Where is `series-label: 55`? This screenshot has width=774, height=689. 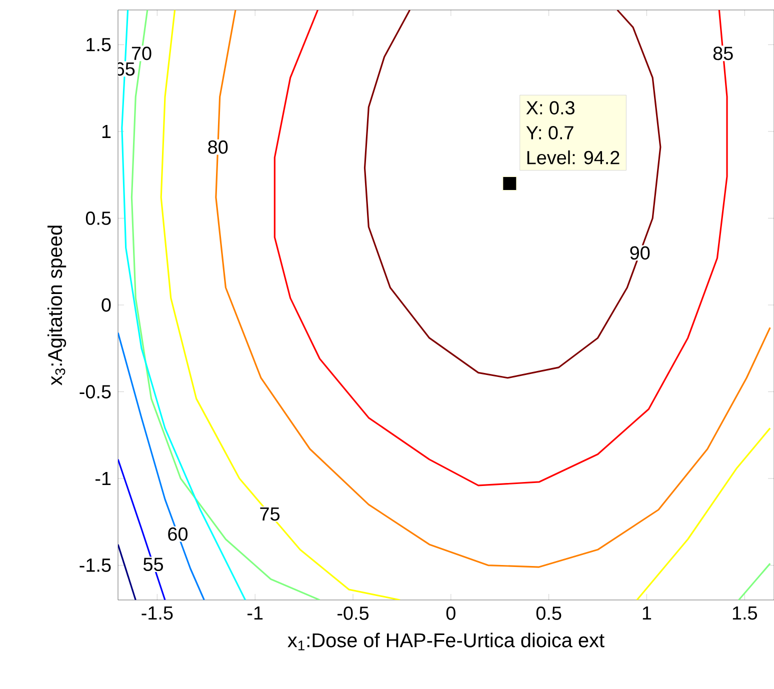 series-label: 55 is located at coordinates (153, 565).